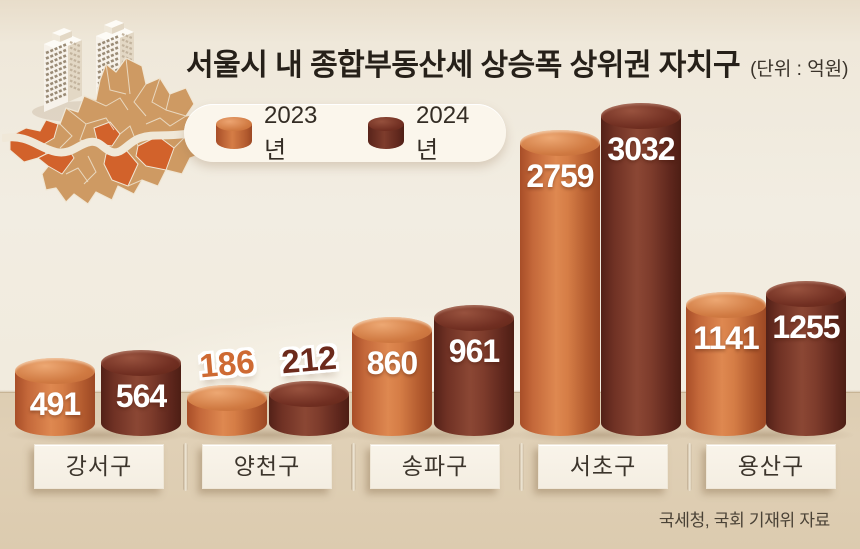 The height and width of the screenshot is (549, 860). Describe the element at coordinates (443, 132) in the screenshot. I see `legend-label-2024: 2024년` at that location.